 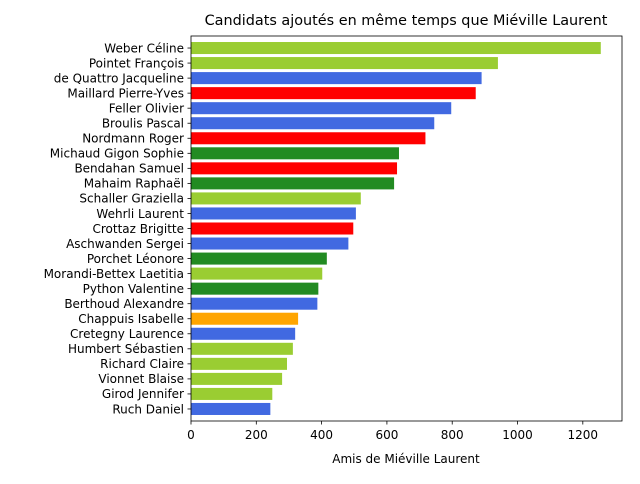 I want to click on x-tick-label-5: 1000, so click(x=517, y=435).